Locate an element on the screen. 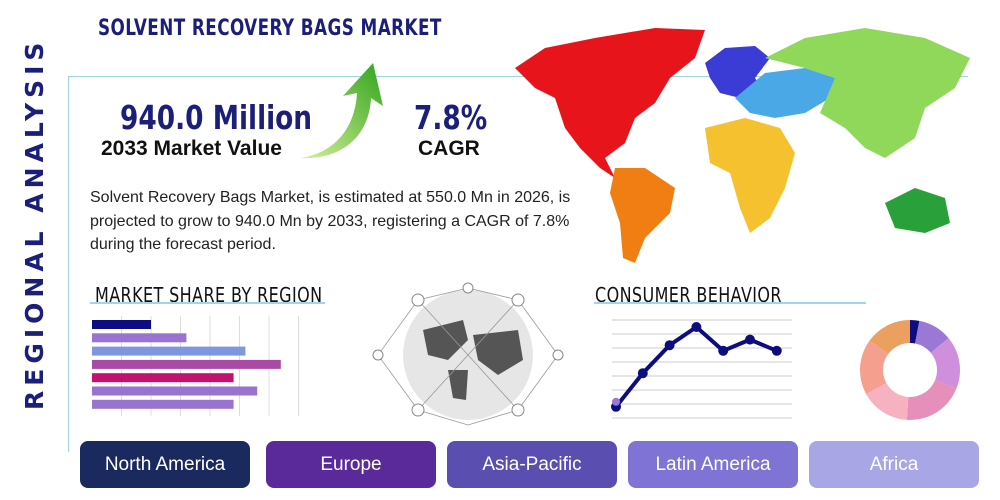 Image resolution: width=1000 pixels, height=500 pixels. map-middle-east is located at coordinates (785, 93).